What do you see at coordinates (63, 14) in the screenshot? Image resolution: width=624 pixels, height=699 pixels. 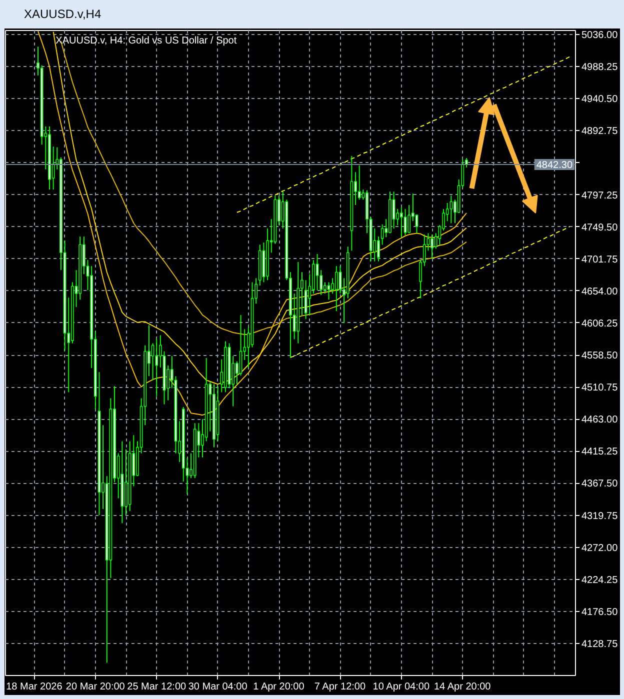 I see `chart-title: XAUUSD.v,H4` at bounding box center [63, 14].